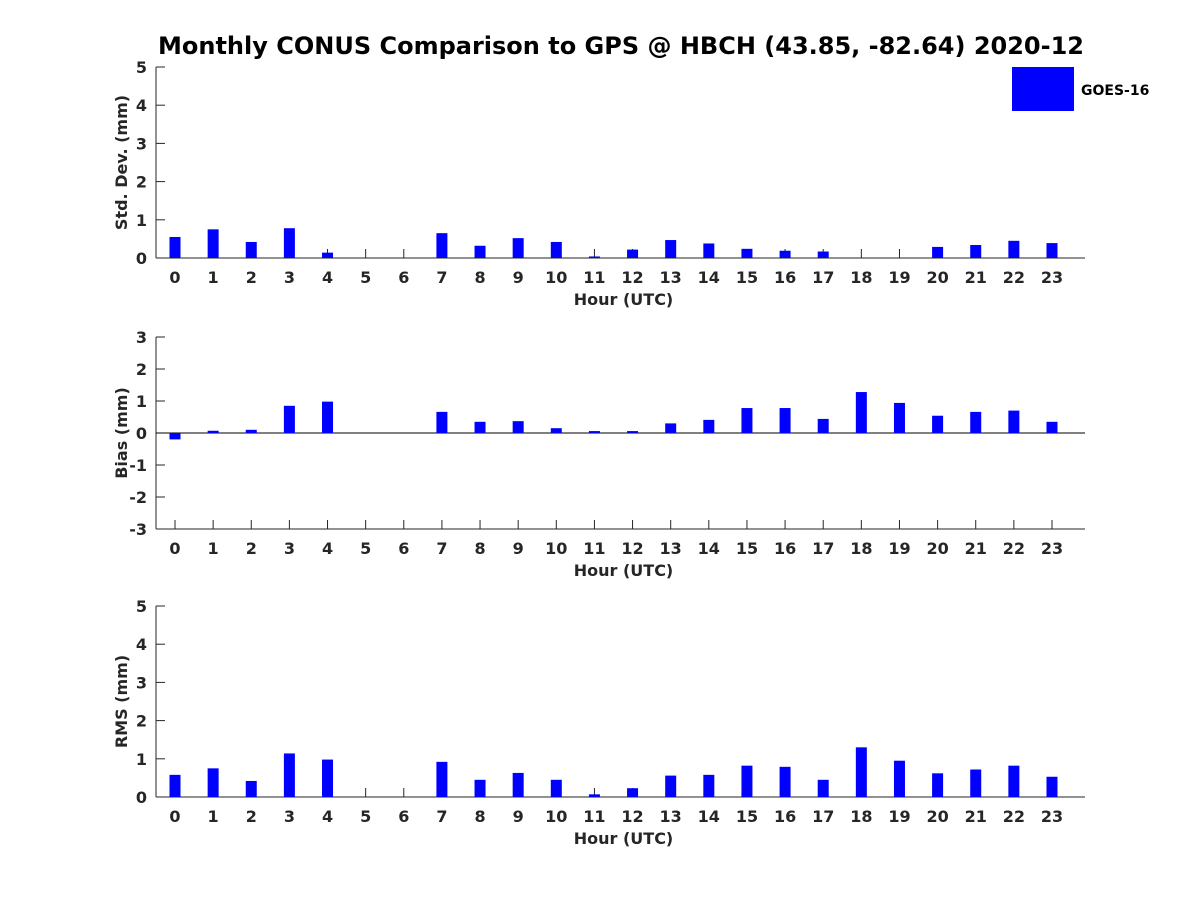 The image size is (1200, 900). Describe the element at coordinates (138, 497) in the screenshot. I see `y-tick-label: -2` at that location.